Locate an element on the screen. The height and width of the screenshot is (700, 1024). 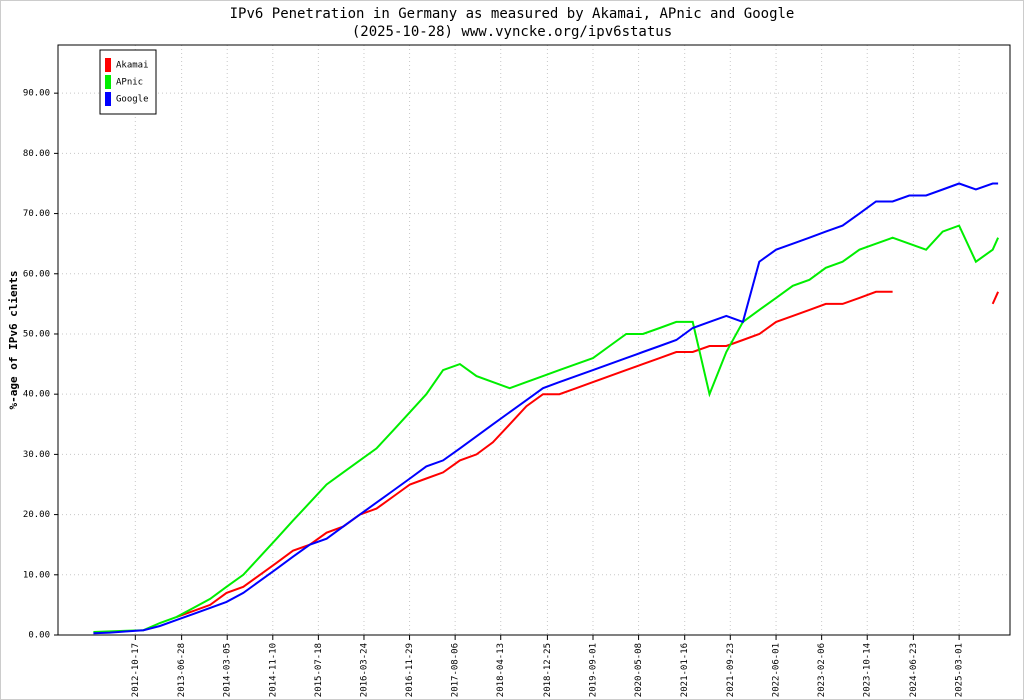
x-tick-label: 2018-04-13 is located at coordinates (501, 670).